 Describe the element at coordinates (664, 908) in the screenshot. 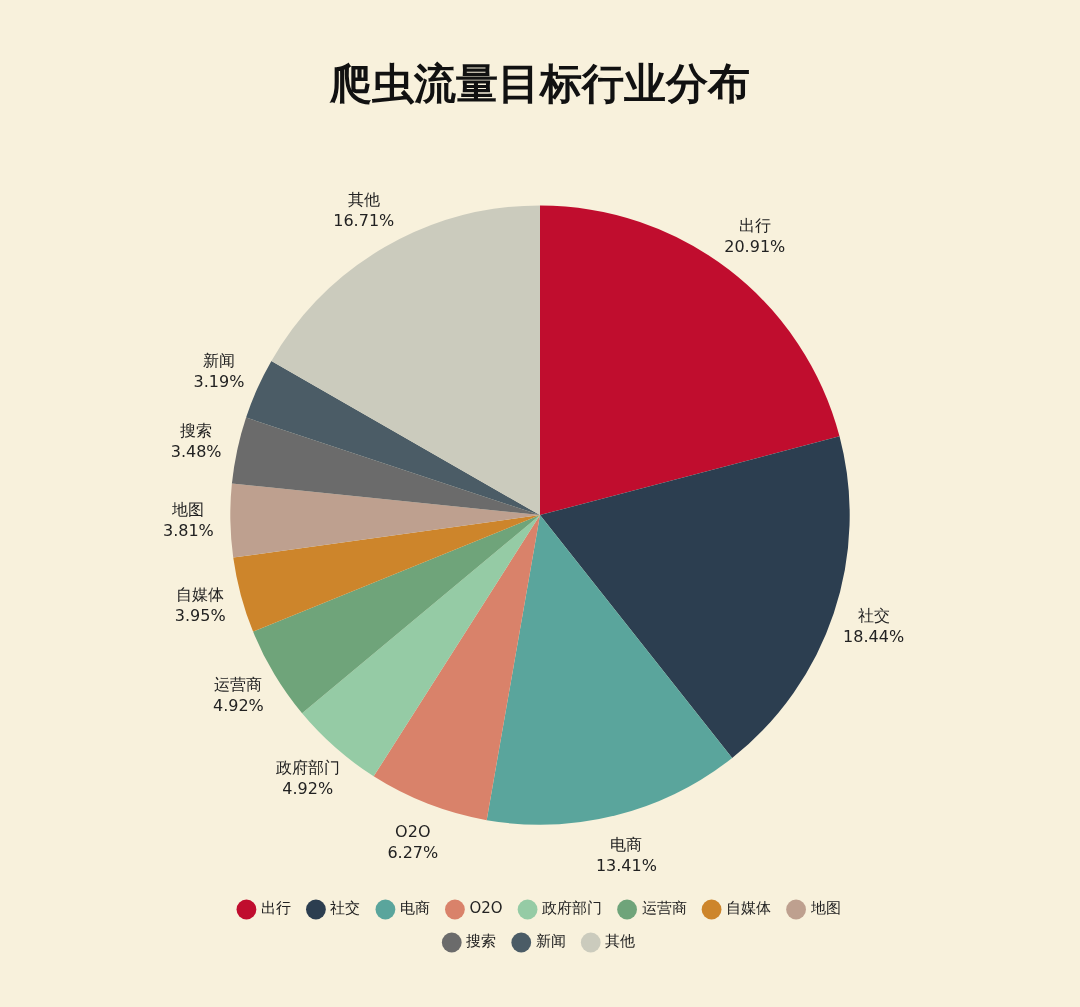

I see `legend-label: 运营商` at that location.